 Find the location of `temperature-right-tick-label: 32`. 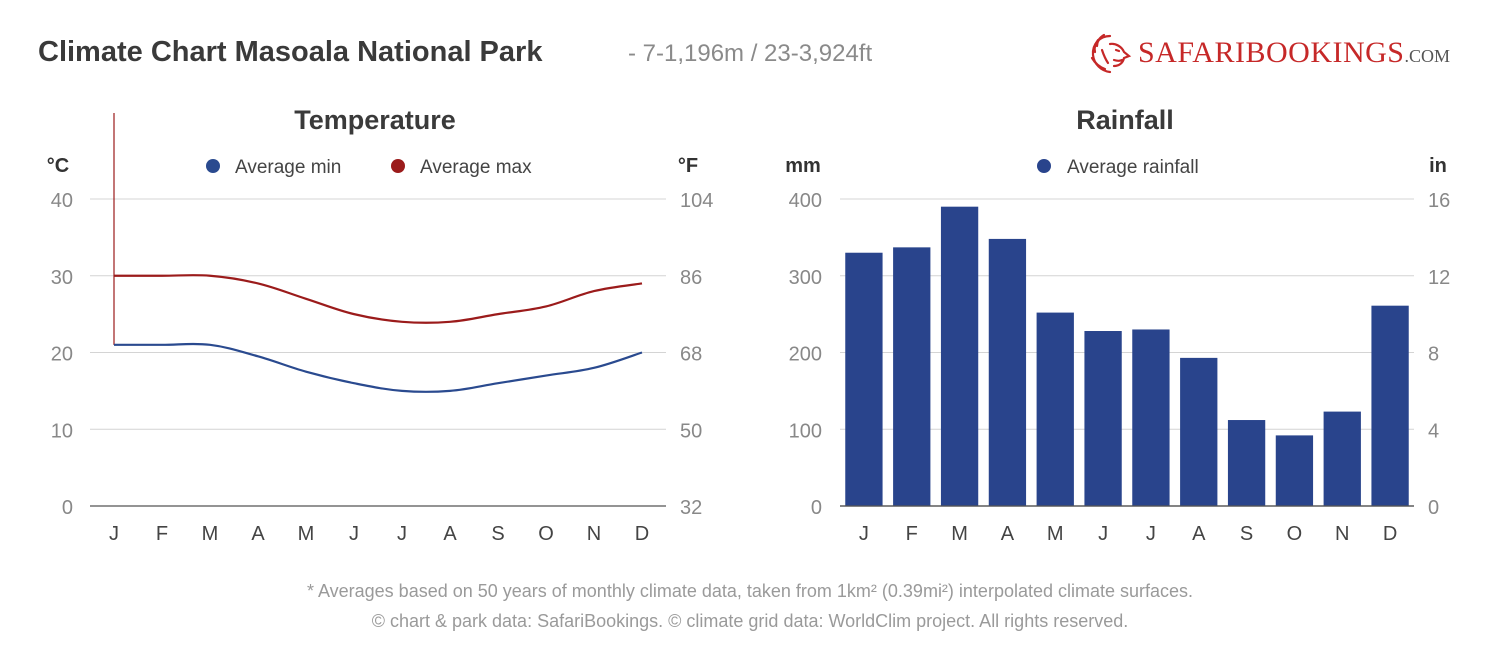

temperature-right-tick-label: 32 is located at coordinates (691, 508).